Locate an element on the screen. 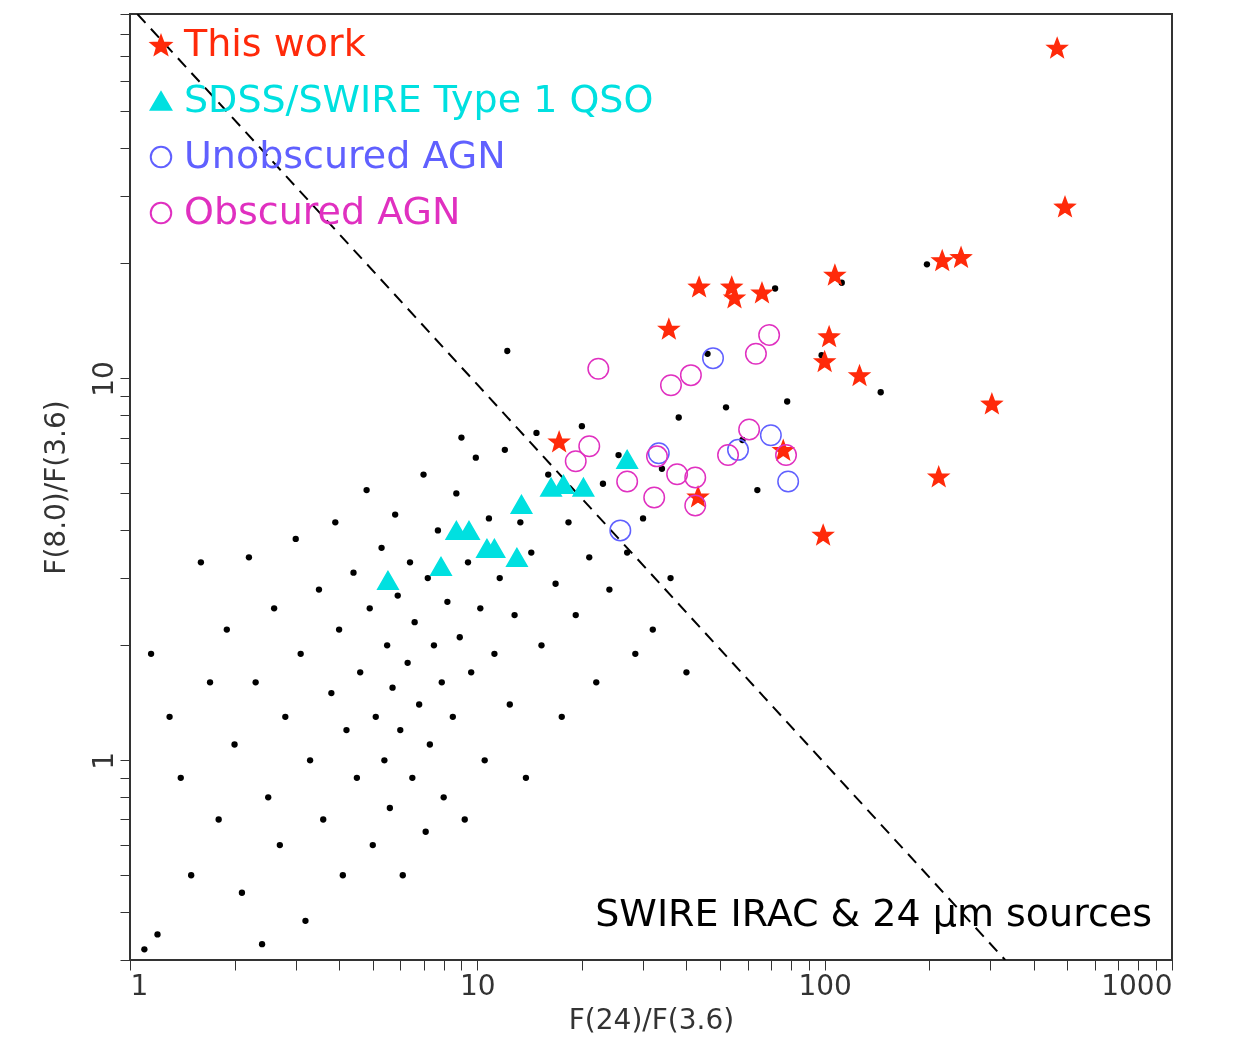  y-axis-title: F(8.0)/F(3.6) is located at coordinates (55, 487).